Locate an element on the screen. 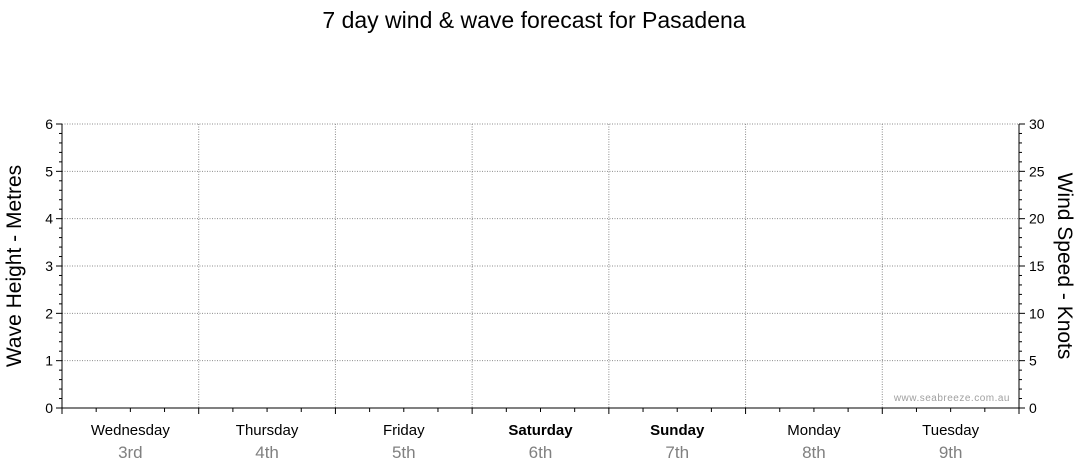 The width and height of the screenshot is (1080, 475). right-tick-label: 0 is located at coordinates (1033, 408).